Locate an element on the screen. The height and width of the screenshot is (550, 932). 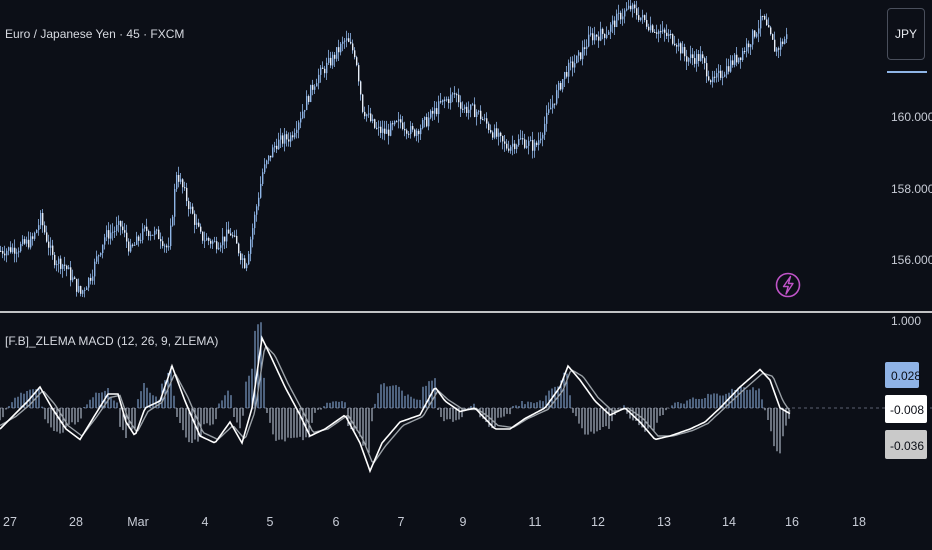
flag-label: 0.028 is located at coordinates (906, 376).